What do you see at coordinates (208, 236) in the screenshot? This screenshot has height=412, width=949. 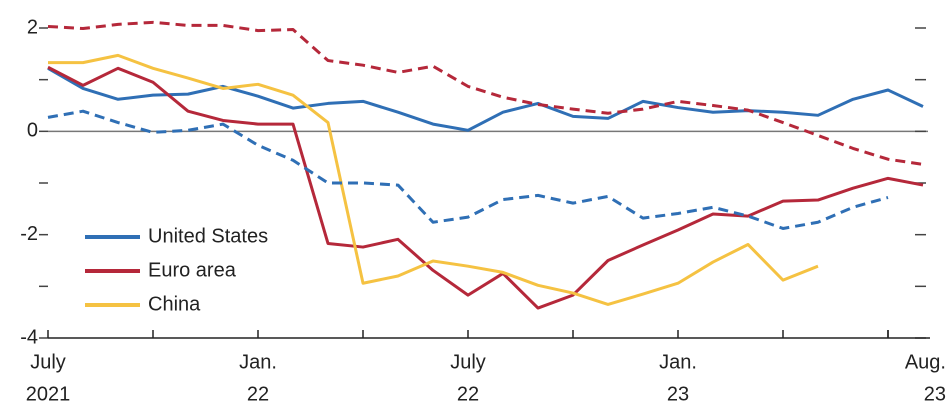 I see `legend-label: United States` at bounding box center [208, 236].